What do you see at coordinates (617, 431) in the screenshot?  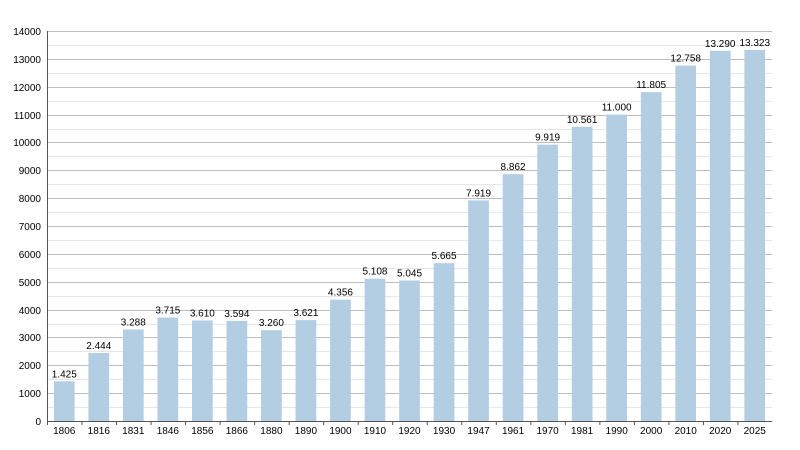 I see `x-tick-label: 1990` at bounding box center [617, 431].